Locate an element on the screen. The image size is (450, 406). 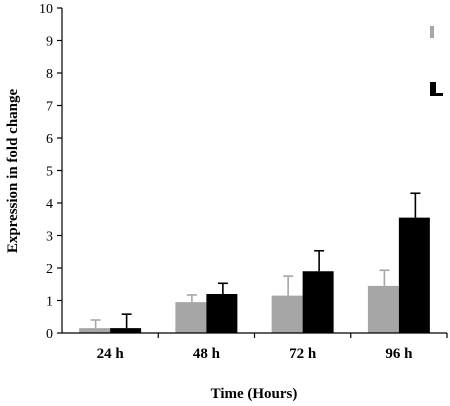
y-tick-label: 1 is located at coordinates (49, 302).